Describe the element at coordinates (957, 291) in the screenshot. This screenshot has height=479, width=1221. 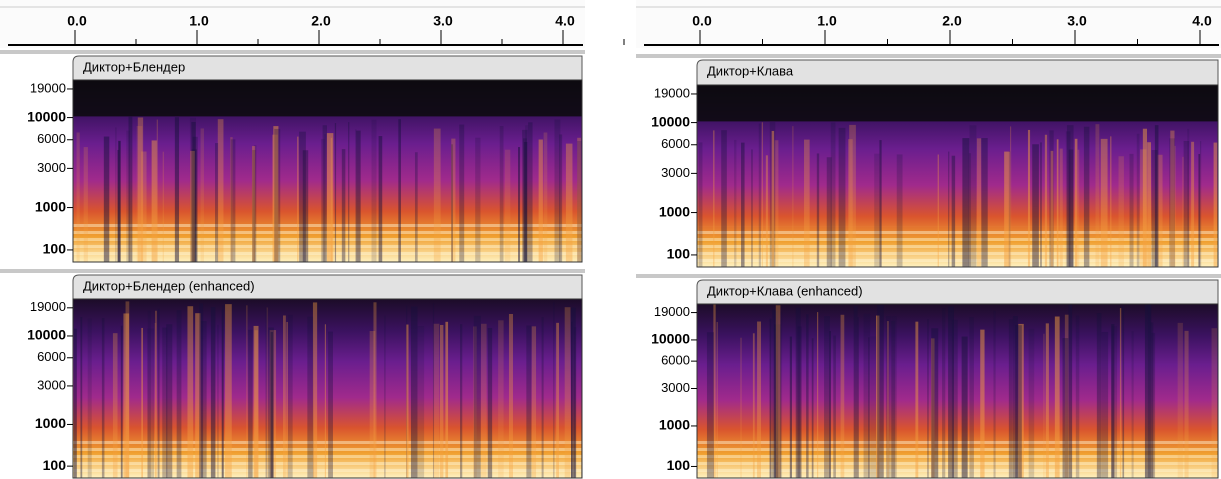
I see `track-header` at that location.